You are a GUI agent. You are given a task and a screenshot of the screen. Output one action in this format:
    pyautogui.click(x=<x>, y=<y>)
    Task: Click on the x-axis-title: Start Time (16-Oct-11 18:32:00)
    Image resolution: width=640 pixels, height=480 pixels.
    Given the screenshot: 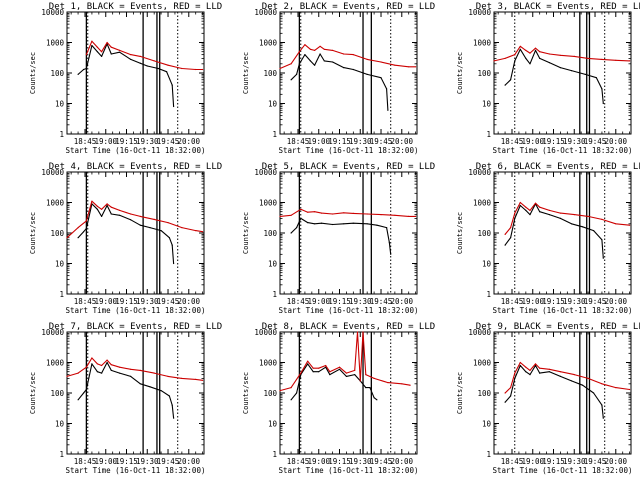 What is the action you would take?
    pyautogui.click(x=136, y=310)
    